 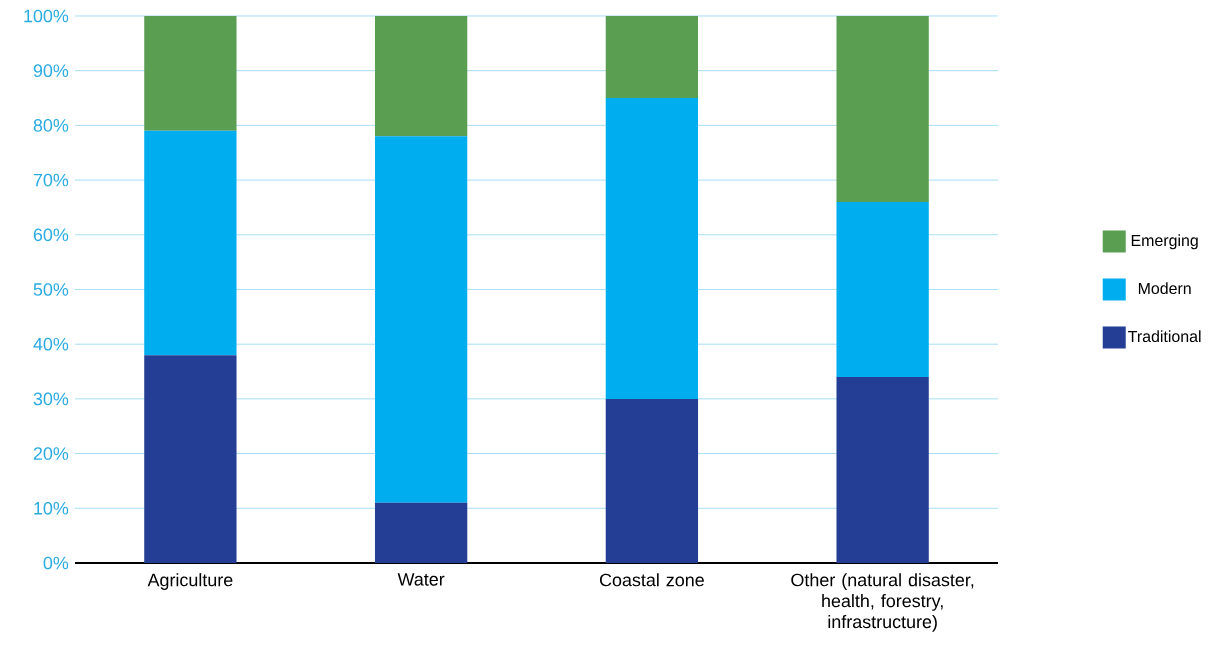 I want to click on y-tick-label: 40%, so click(x=51, y=344).